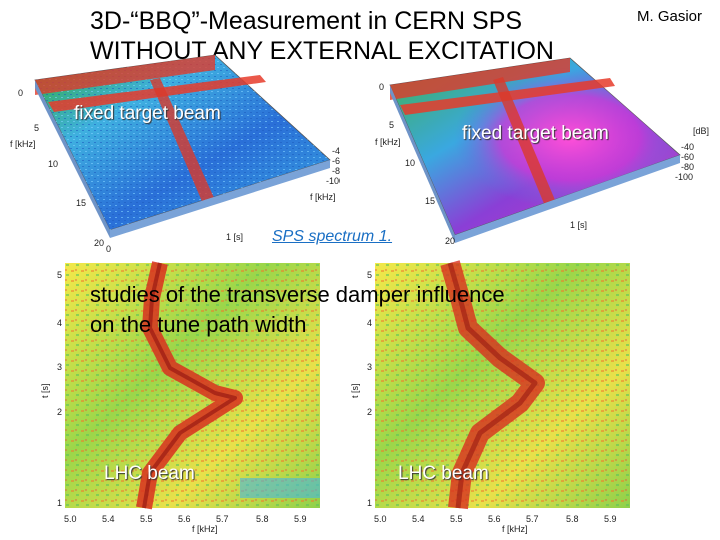  What do you see at coordinates (687, 157) in the screenshot?
I see `right-3d-ztick-1: -60` at bounding box center [687, 157].